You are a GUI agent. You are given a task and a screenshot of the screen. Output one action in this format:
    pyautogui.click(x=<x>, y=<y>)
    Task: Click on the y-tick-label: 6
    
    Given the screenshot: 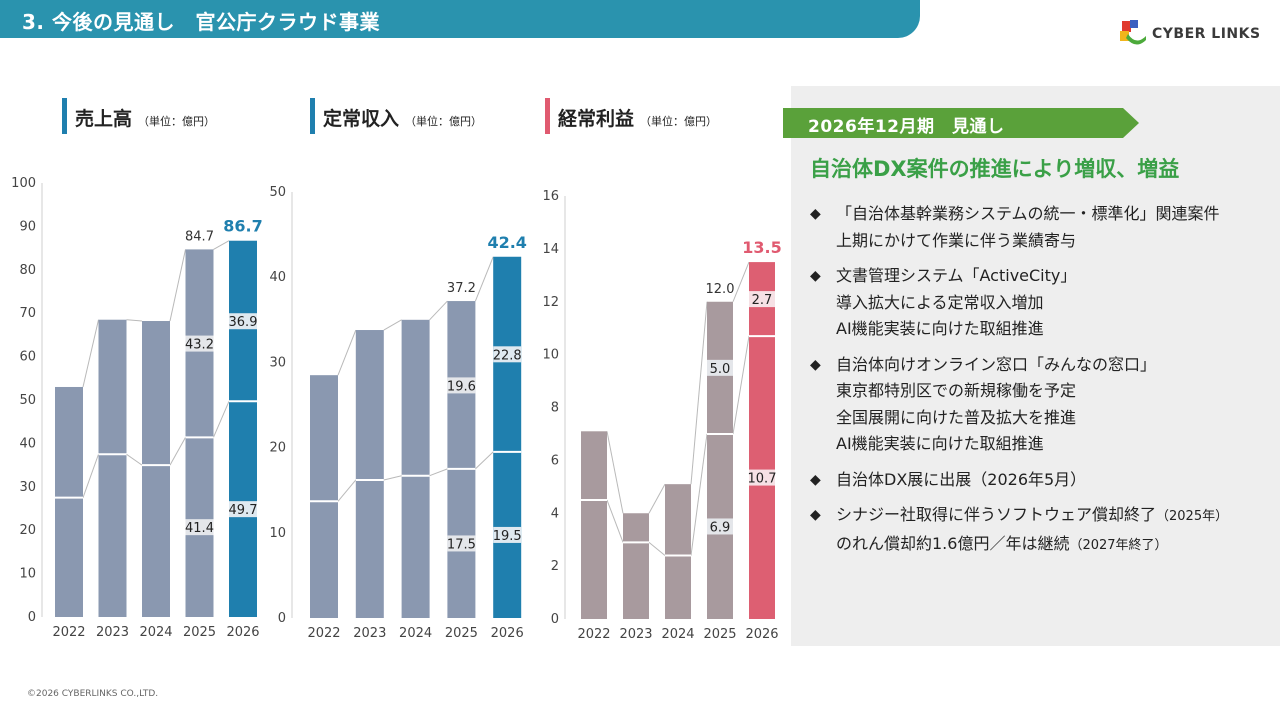 What is the action you would take?
    pyautogui.click(x=555, y=460)
    